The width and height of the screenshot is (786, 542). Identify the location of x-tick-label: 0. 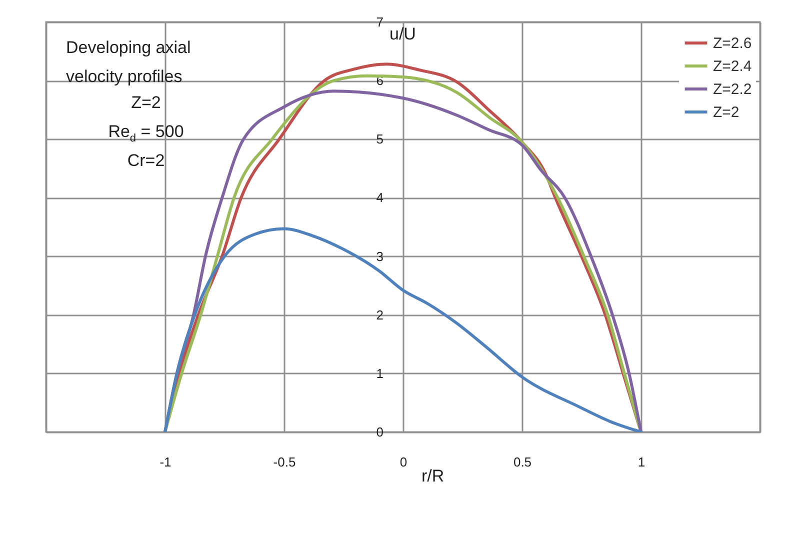
(404, 462).